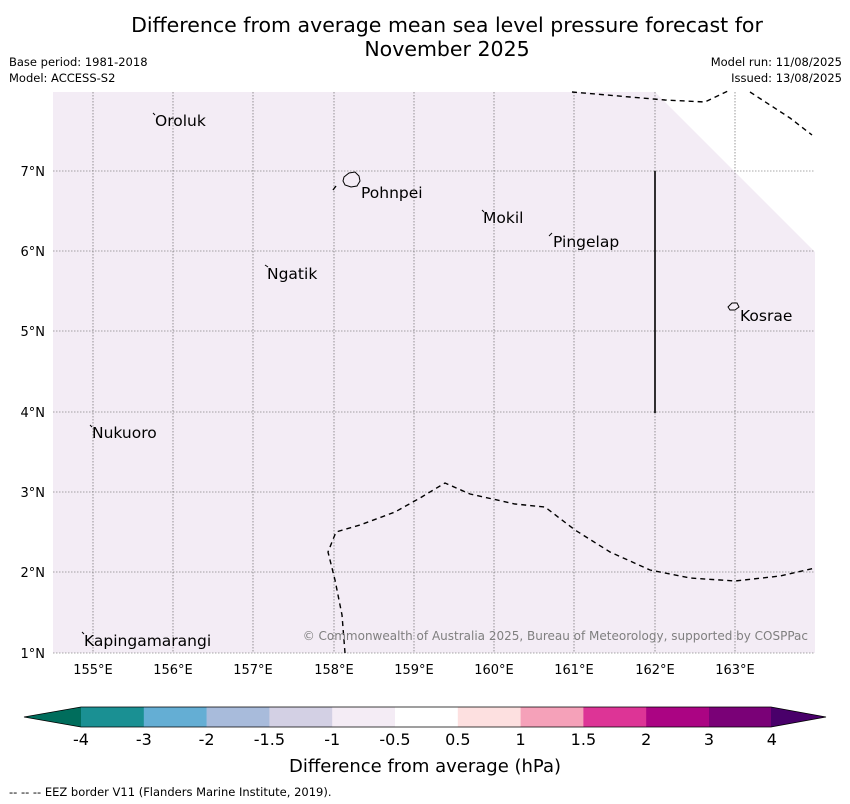 This screenshot has height=804, width=850. What do you see at coordinates (78, 62) in the screenshot?
I see `base-period: Base period: 1981-2018` at bounding box center [78, 62].